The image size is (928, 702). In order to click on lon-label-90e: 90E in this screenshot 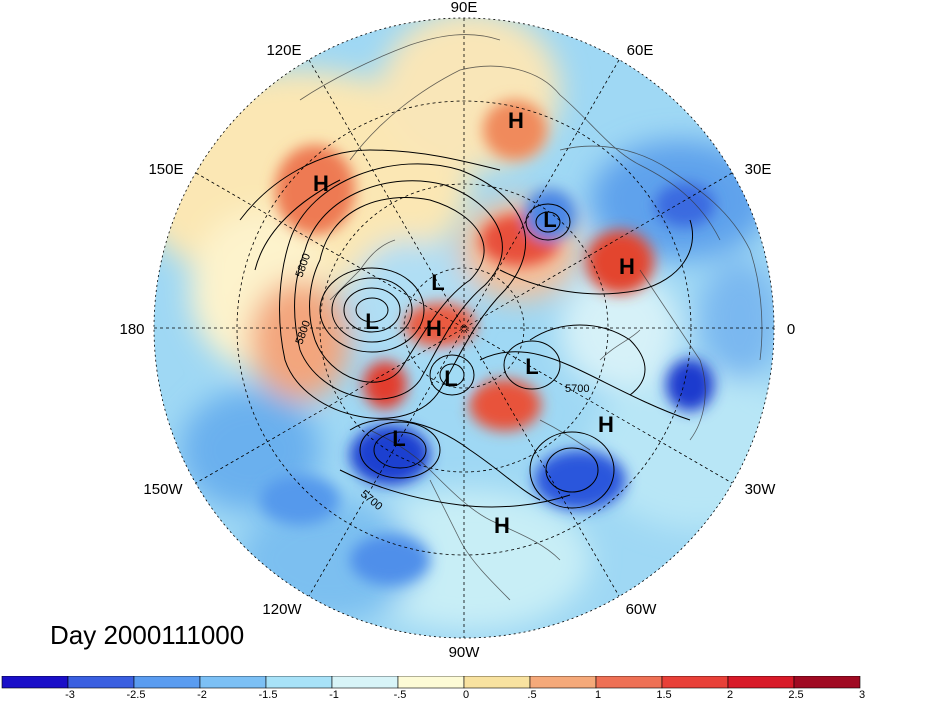, I will do `click(464, 8)`.